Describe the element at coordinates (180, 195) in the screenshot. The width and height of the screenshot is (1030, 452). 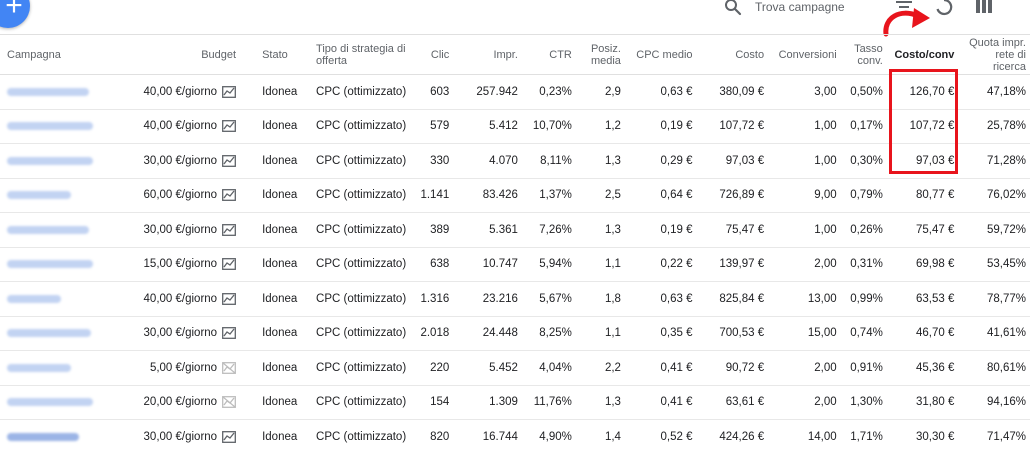
I see `budget-value: 60,00 €/giorno` at that location.